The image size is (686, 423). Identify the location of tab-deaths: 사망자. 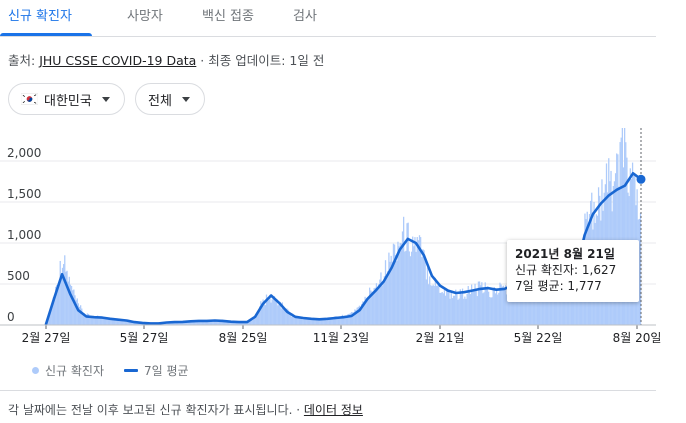
(145, 16).